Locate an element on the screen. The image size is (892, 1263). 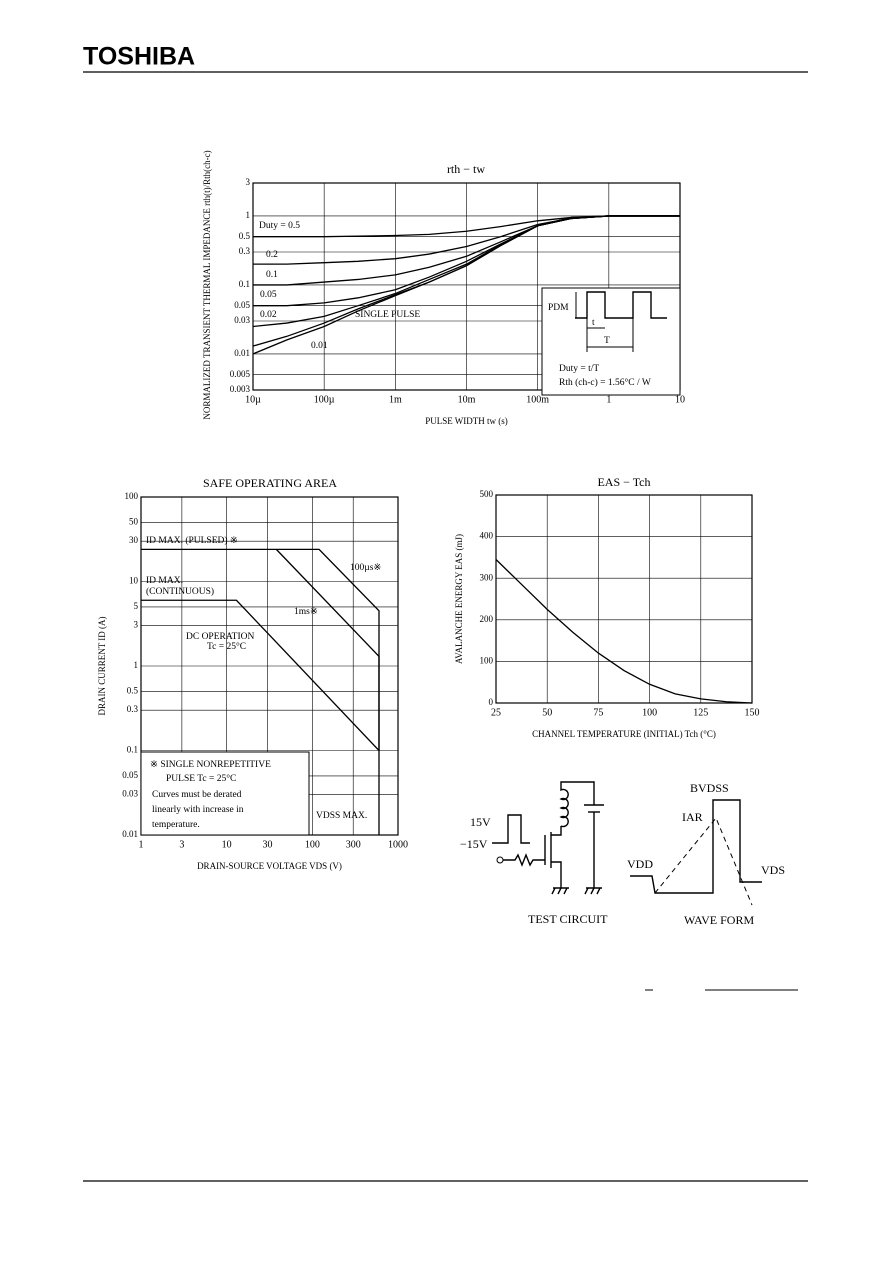
x-tick-label: 30 is located at coordinates (268, 844).